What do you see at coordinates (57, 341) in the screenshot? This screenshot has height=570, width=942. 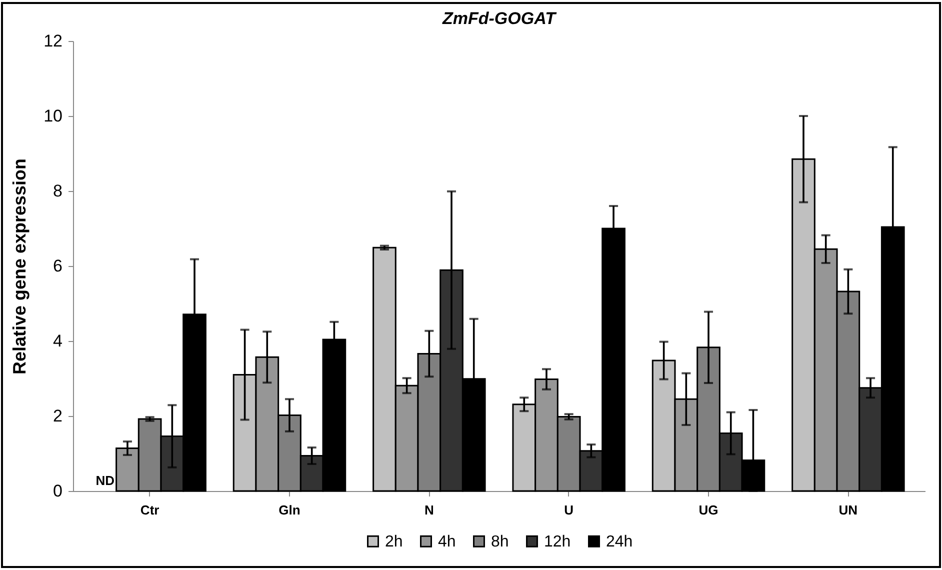 I see `y-tick-label: 4` at bounding box center [57, 341].